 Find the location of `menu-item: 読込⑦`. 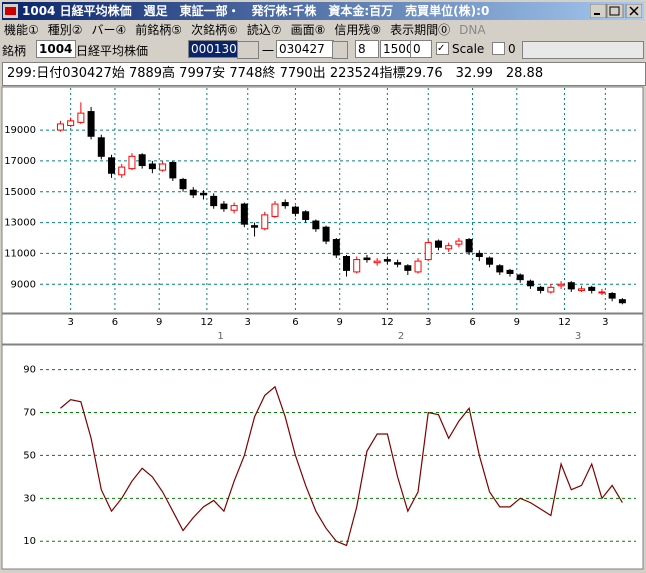

menu-item: 読込⑦ is located at coordinates (264, 30).